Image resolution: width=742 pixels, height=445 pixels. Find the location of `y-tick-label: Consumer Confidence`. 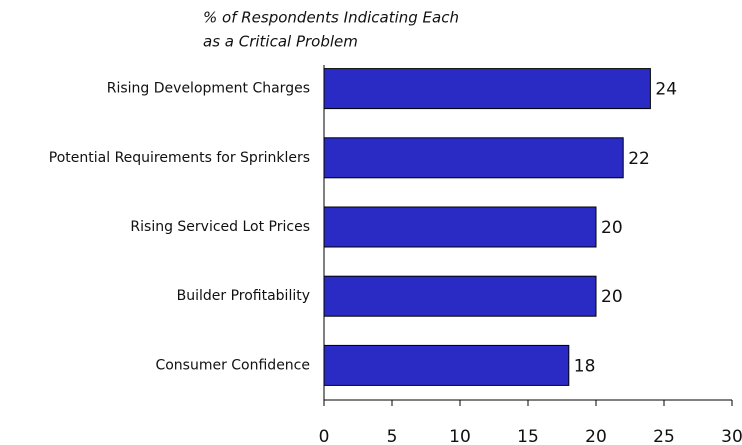

y-tick-label: Consumer Confidence is located at coordinates (232, 365).